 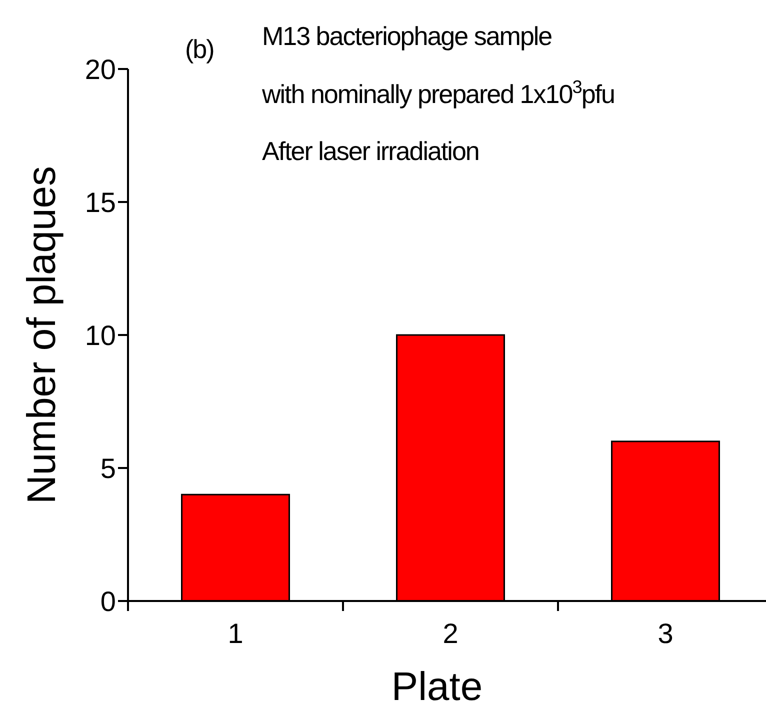 What do you see at coordinates (437, 93) in the screenshot?
I see `annotation: with nominally prepared 1x10$^{3}$pfu` at bounding box center [437, 93].